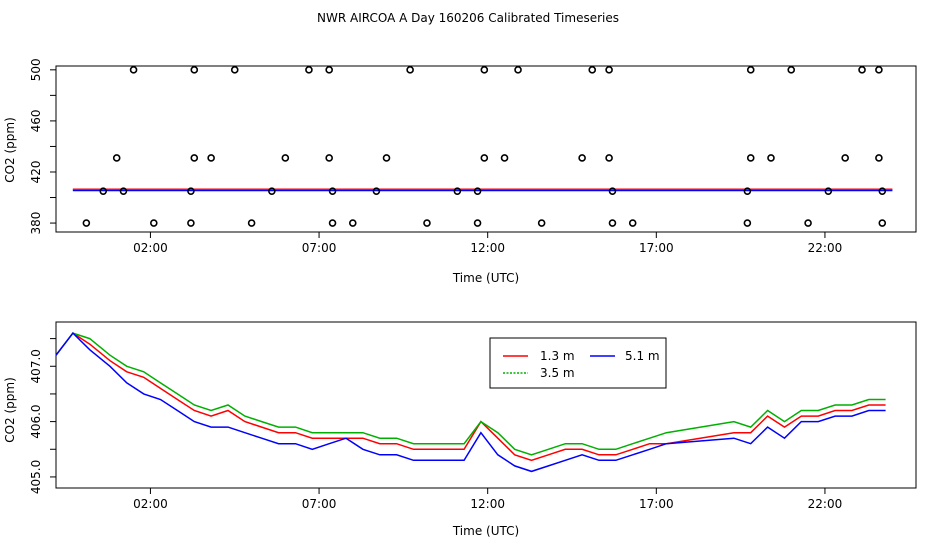 This screenshot has height=540, width=936. I want to click on bottom-x-axis-label: Time (UTC), so click(485, 531).